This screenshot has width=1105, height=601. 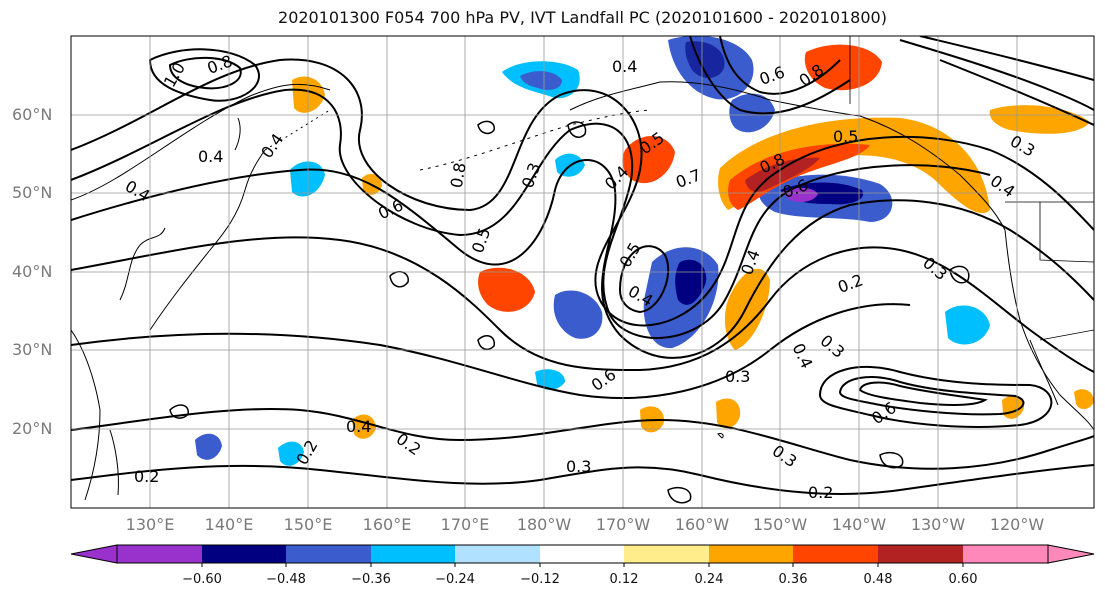 What do you see at coordinates (1044, 372) in the screenshot?
I see `coastline-baja` at bounding box center [1044, 372].